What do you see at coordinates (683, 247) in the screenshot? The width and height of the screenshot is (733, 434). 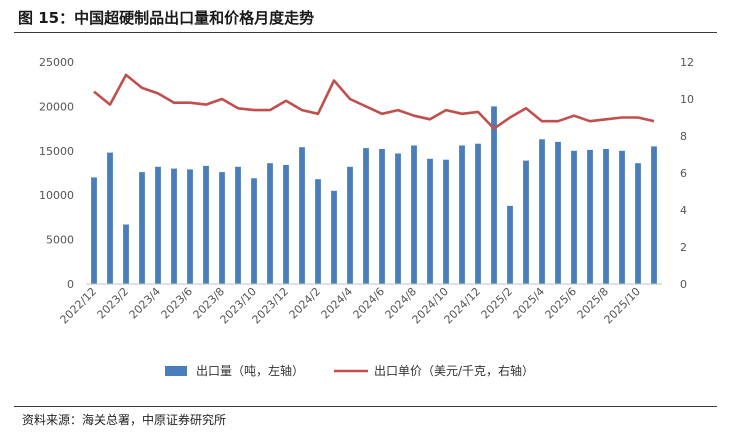 I see `y-right-tick-label: 2` at bounding box center [683, 247].